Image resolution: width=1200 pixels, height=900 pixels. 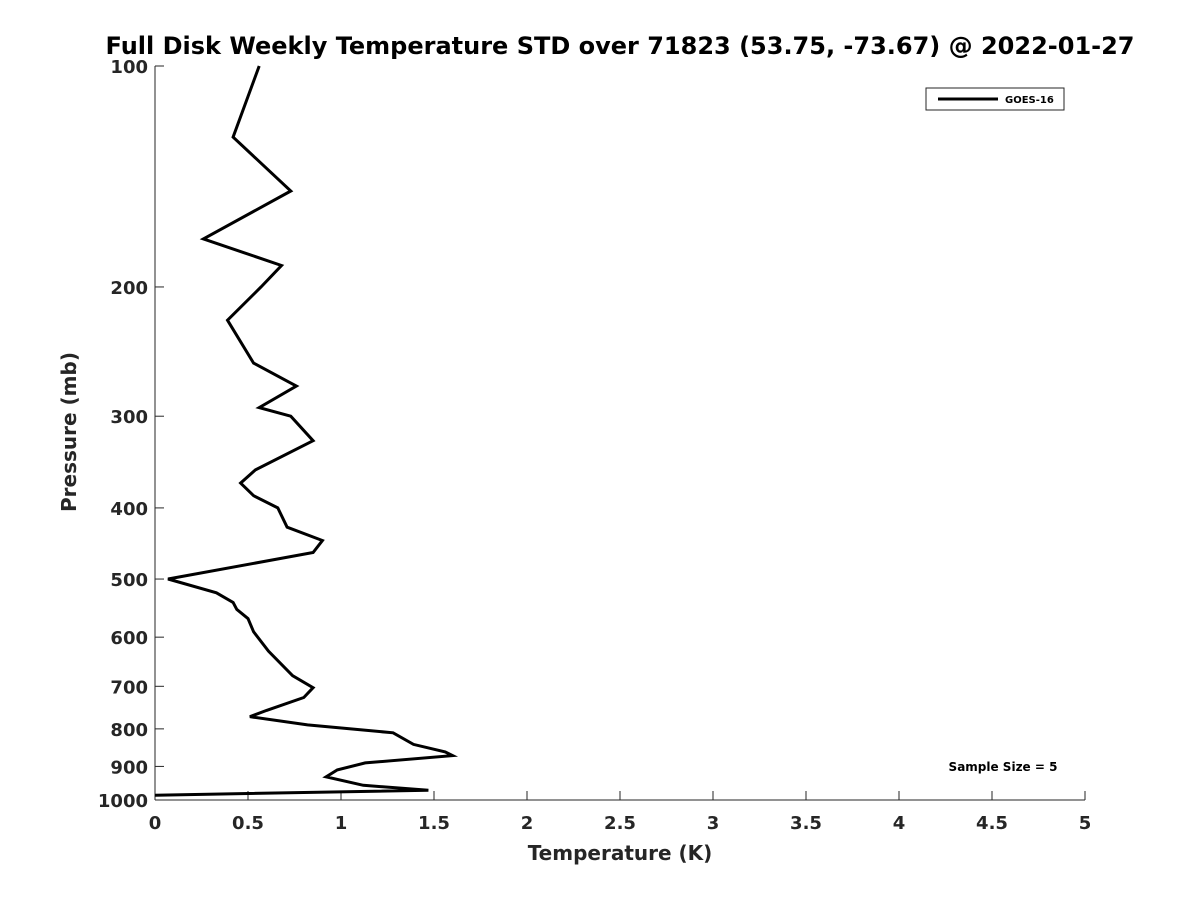 What do you see at coordinates (713, 823) in the screenshot?
I see `x-tick-label: 3` at bounding box center [713, 823].